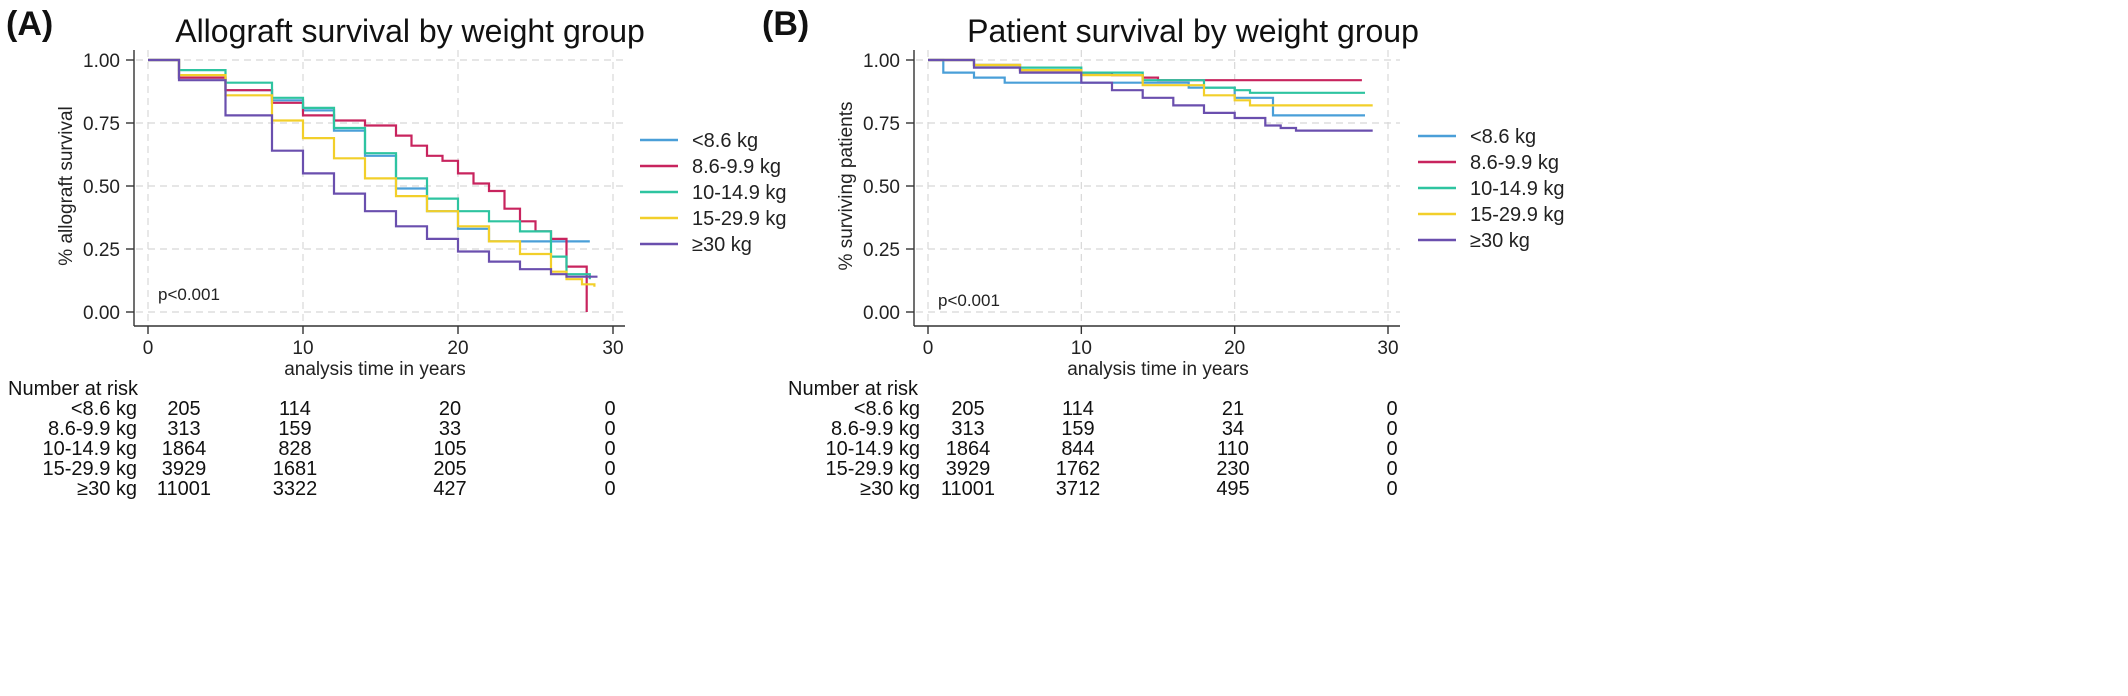 Image resolution: width=2128 pixels, height=696 pixels. Describe the element at coordinates (410, 31) in the screenshot. I see `chart-title: Allograft survival by weight group` at that location.